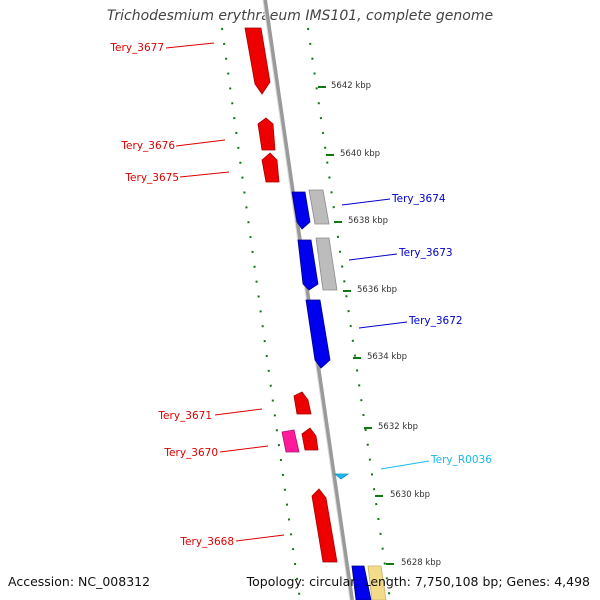  What do you see at coordinates (308, 265) in the screenshot?
I see `gene-tery-3673-shape` at bounding box center [308, 265].